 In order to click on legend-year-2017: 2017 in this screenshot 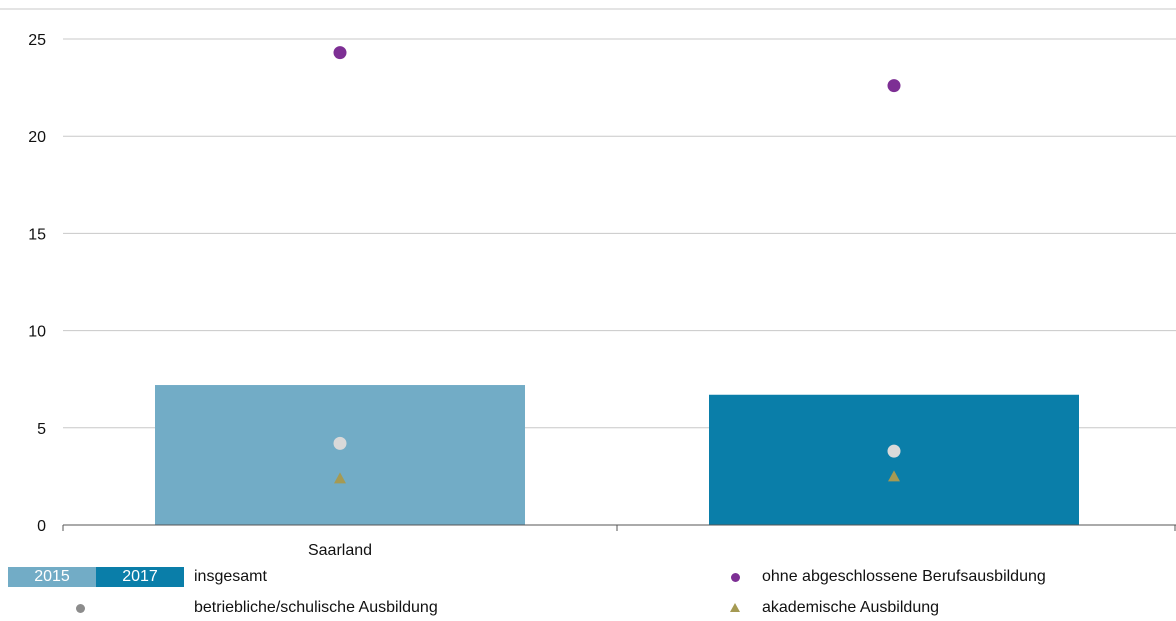, I will do `click(140, 577)`.